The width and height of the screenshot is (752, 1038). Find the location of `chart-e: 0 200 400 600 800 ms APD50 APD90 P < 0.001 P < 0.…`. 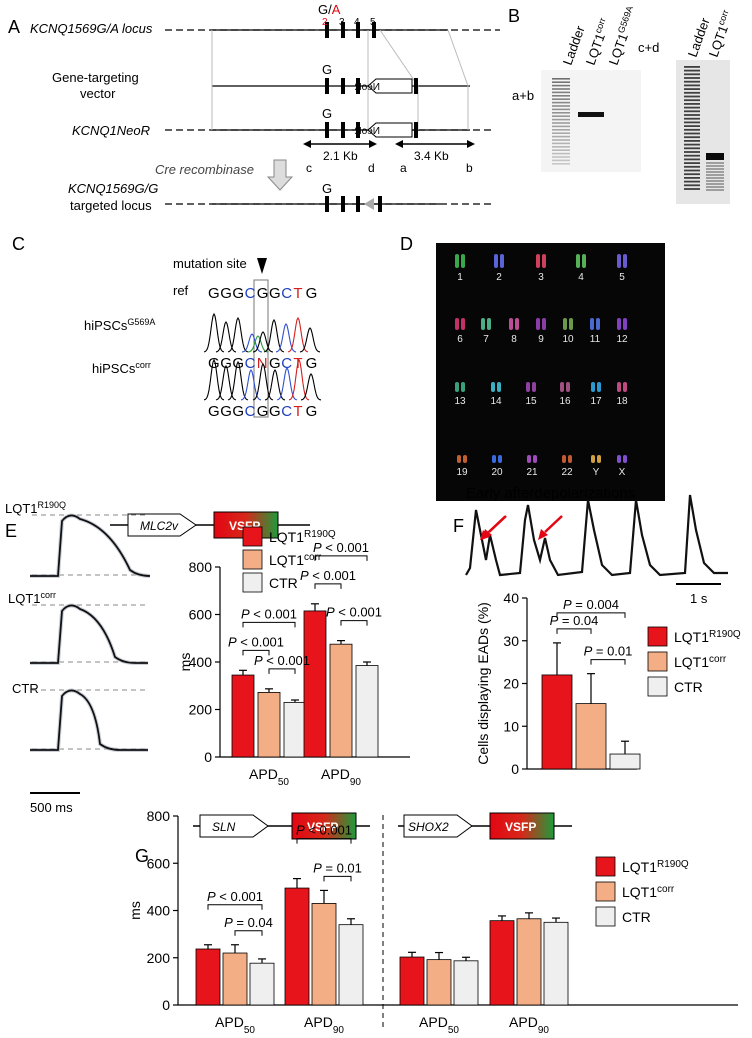

chart-e: 0 200 400 600 800 ms APD50 APD90 P < 0.001 P < 0.… is located at coordinates (293, 657).